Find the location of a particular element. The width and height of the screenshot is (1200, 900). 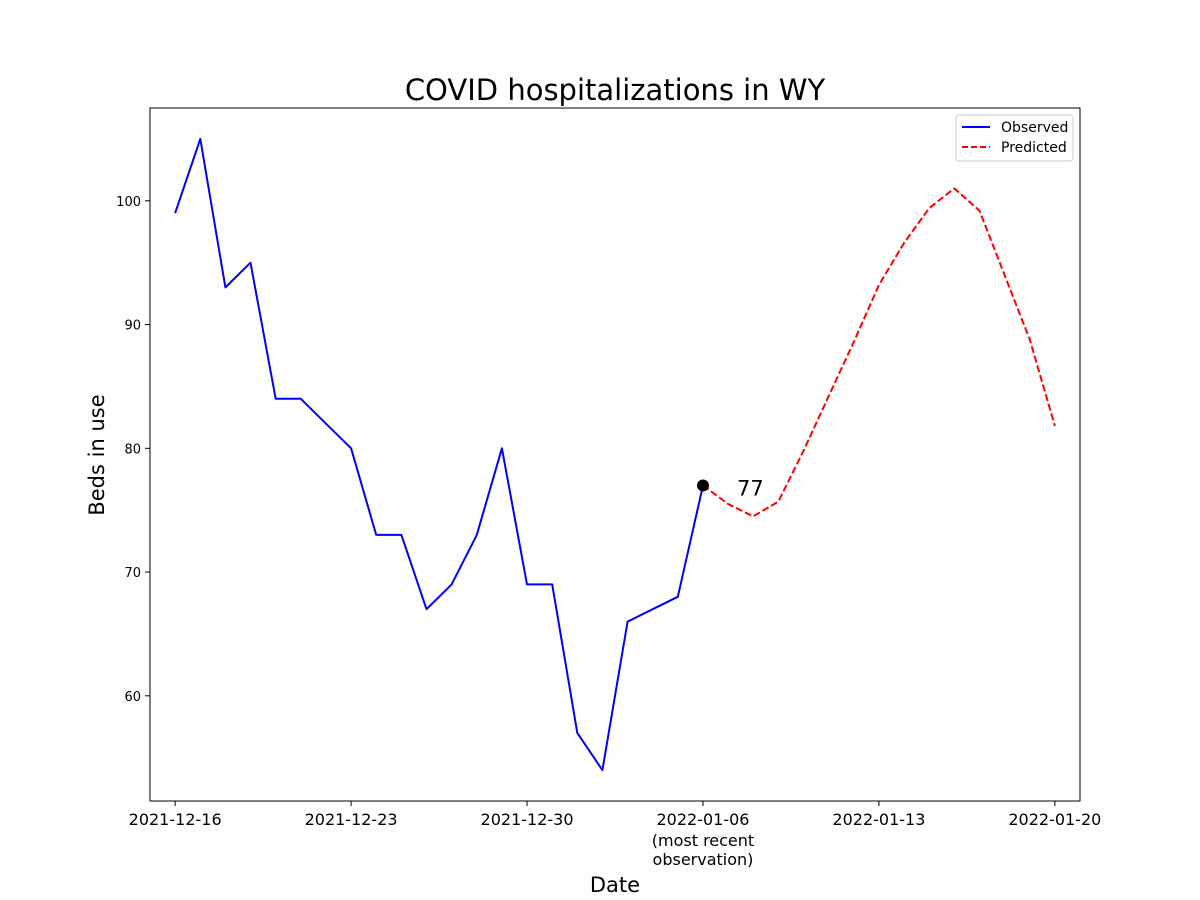

x-tick-label: 2021-12-16 is located at coordinates (175, 819).